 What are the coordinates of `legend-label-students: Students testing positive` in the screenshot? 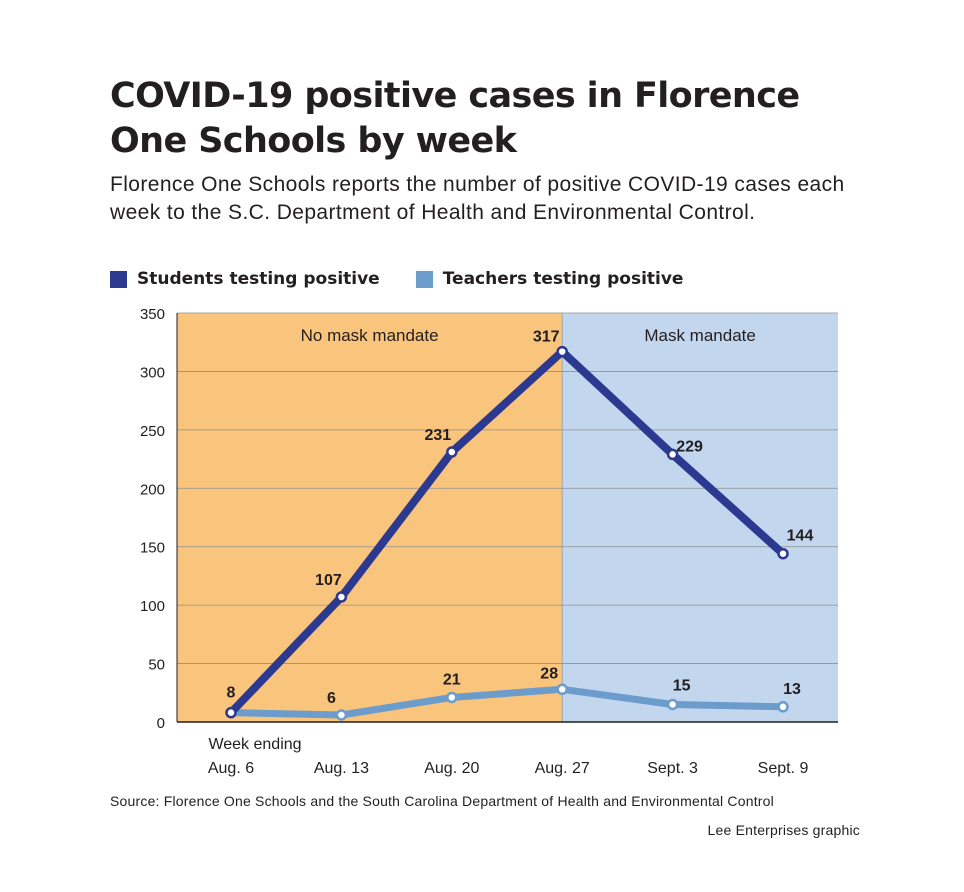 It's located at (258, 279).